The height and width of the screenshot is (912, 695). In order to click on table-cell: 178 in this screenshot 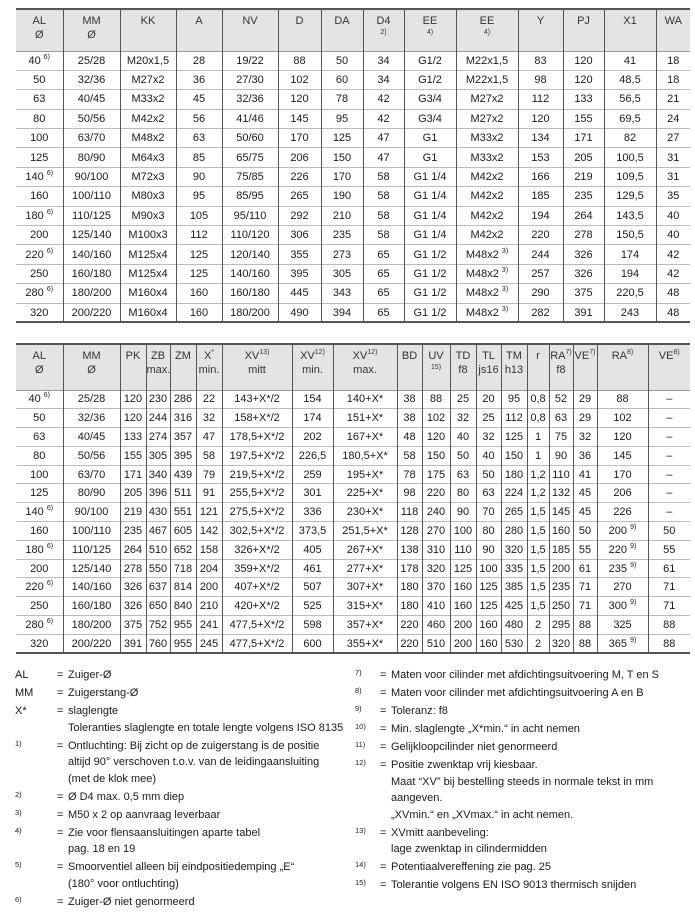, I will do `click(409, 568)`.